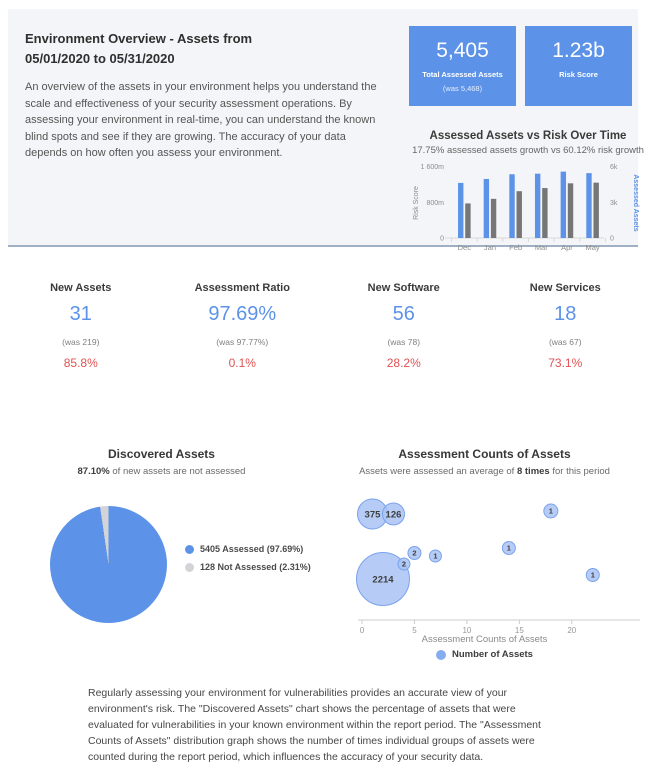 This screenshot has width=646, height=774. Describe the element at coordinates (462, 75) in the screenshot. I see `kpi-label: Total Assessed Assets` at that location.